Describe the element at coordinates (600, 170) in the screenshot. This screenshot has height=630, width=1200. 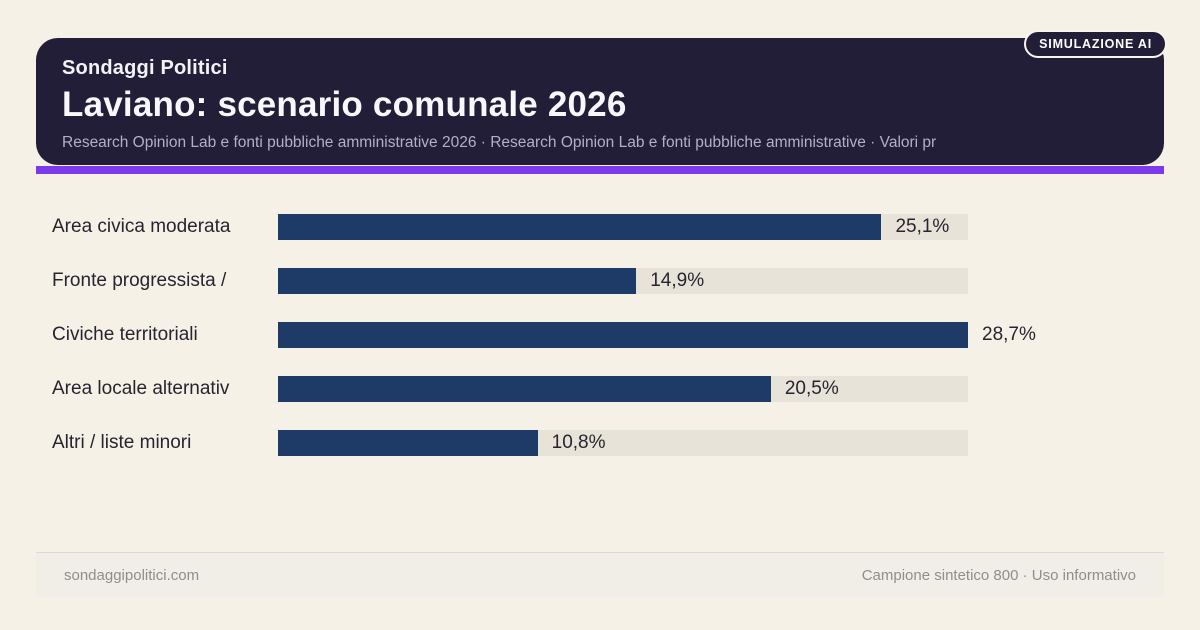
I see `accent-bar` at that location.